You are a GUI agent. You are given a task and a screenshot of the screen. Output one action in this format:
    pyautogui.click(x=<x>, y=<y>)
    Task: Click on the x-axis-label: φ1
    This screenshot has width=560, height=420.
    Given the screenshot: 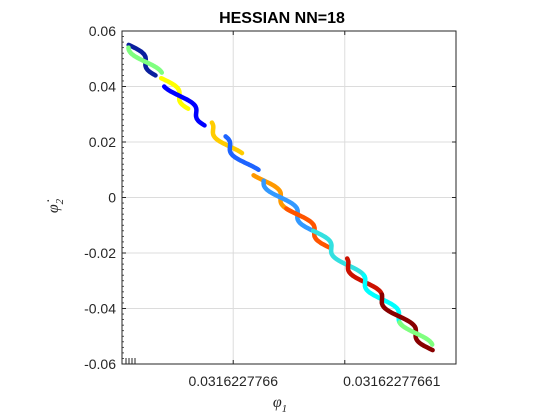 What is the action you would take?
    pyautogui.click(x=280, y=404)
    